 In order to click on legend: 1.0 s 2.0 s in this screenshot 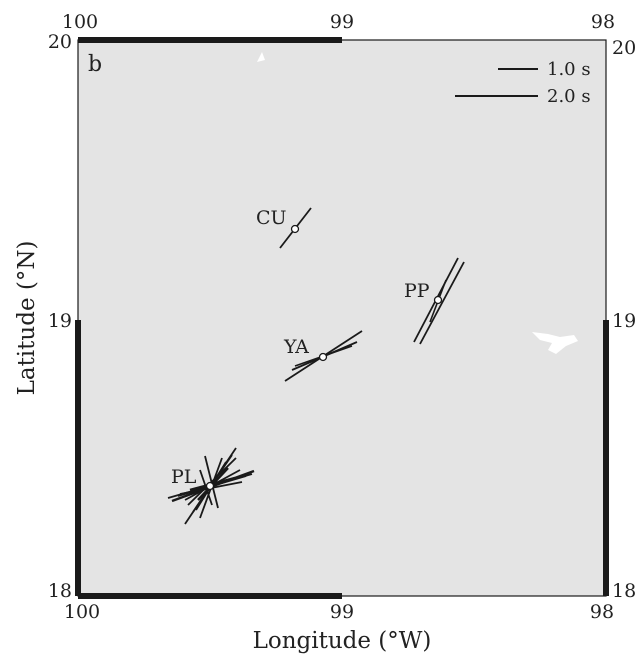, I will do `click(523, 83)`.